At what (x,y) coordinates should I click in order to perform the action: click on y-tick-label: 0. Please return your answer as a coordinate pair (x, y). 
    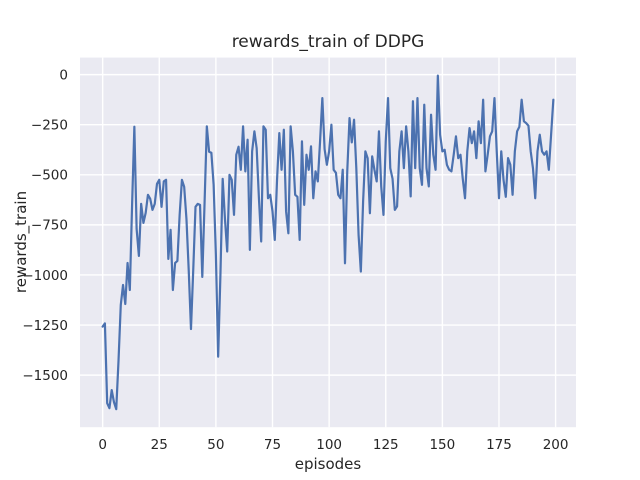
    Looking at the image, I should click on (63, 75).